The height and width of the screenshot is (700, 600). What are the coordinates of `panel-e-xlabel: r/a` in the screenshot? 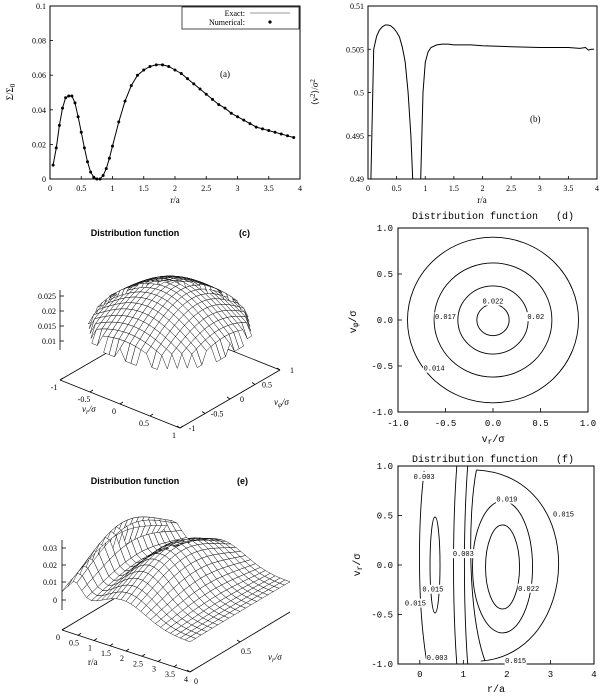 It's located at (93, 662).